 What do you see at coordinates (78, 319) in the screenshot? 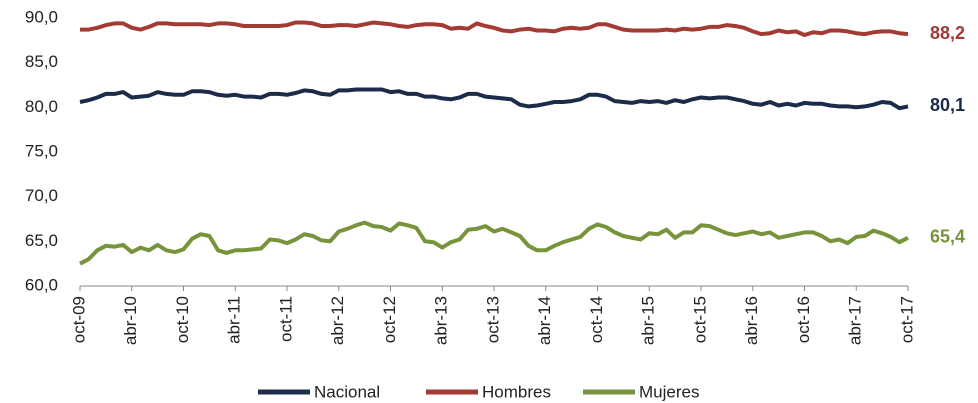
I see `x-tick-label: oct-09` at bounding box center [78, 319].